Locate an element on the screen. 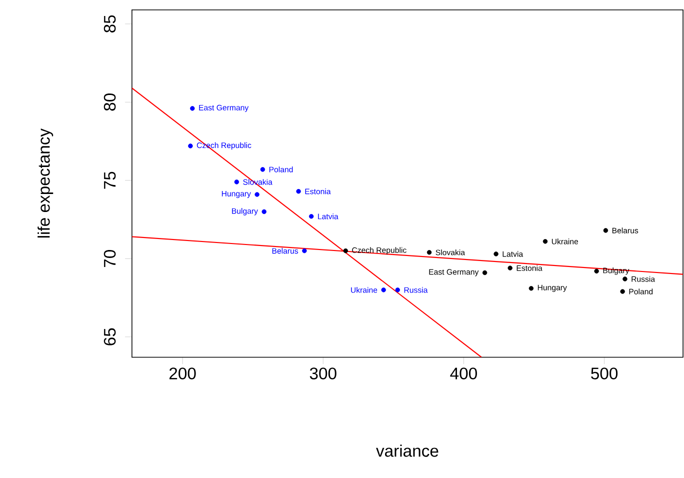  y-tick-label: 75 is located at coordinates (110, 180).